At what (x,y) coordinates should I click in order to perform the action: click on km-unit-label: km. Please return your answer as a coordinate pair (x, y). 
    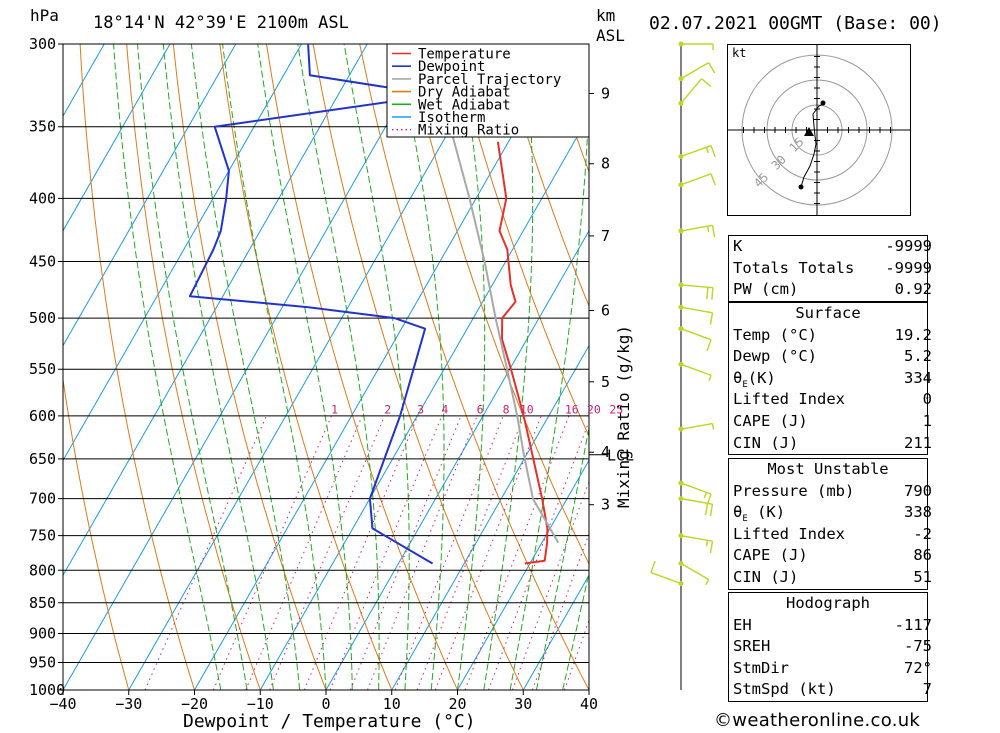
    Looking at the image, I should click on (605, 15).